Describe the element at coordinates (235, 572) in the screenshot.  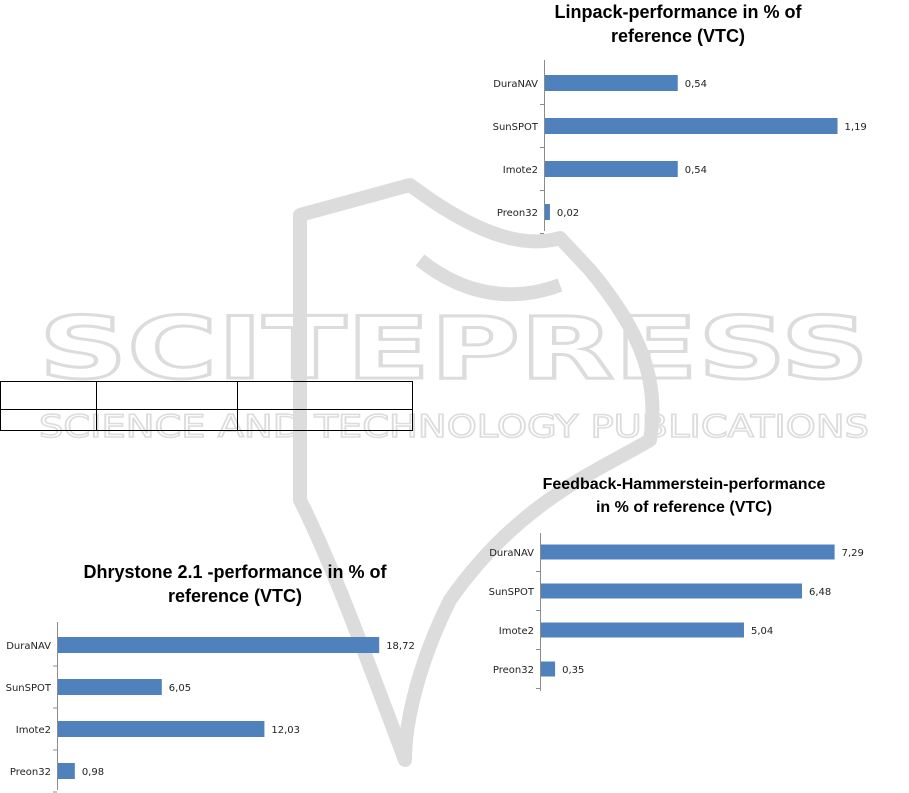
I see `chart-title-line-1: Dhrystone 2.1 -performance in % of` at that location.